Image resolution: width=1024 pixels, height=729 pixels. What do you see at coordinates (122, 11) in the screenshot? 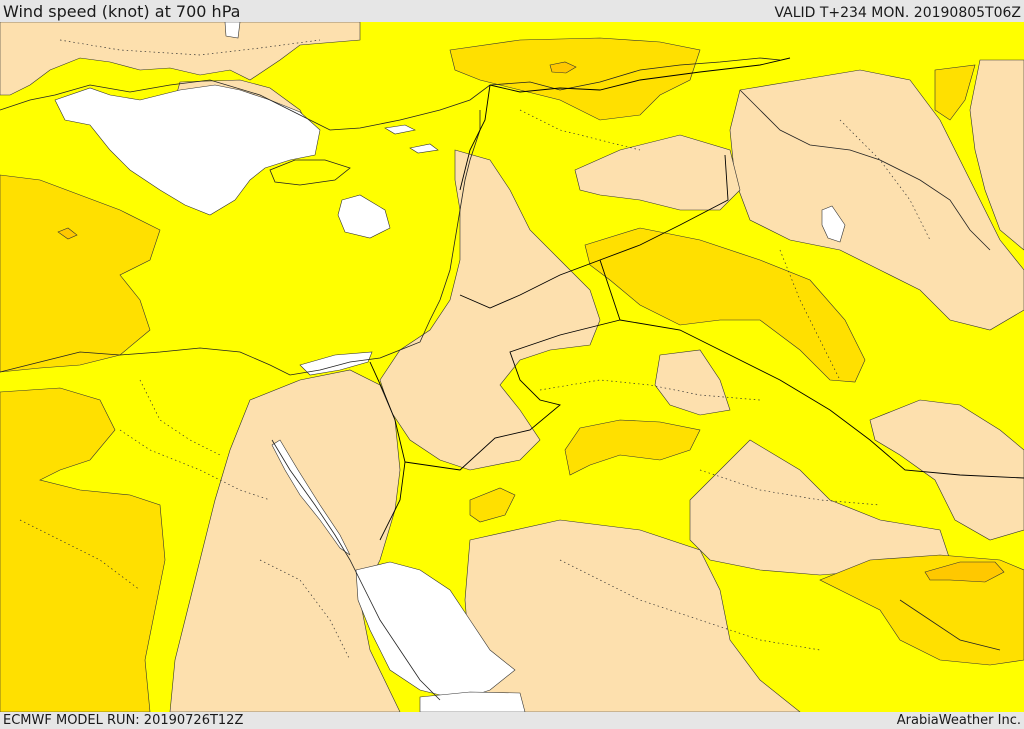
I see `map-title: Wind speed (knot) at 700 hPa` at bounding box center [122, 11].